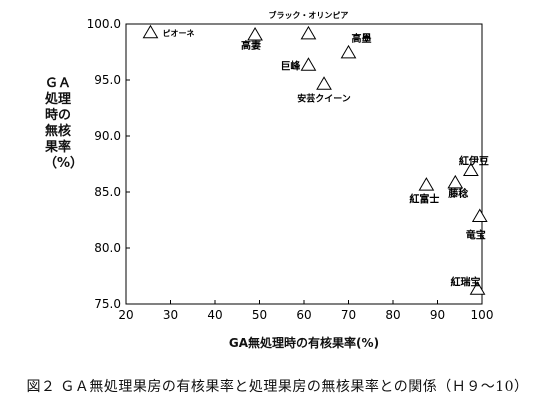 This screenshot has width=555, height=415. Describe the element at coordinates (251, 45) in the screenshot. I see `data-point-label: 高妻` at that location.